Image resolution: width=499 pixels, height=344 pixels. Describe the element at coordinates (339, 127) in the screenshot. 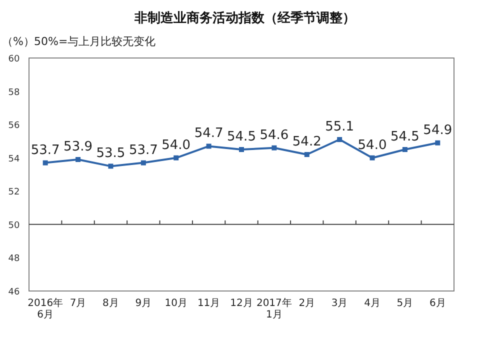

I see `text: 55.1` at that location.